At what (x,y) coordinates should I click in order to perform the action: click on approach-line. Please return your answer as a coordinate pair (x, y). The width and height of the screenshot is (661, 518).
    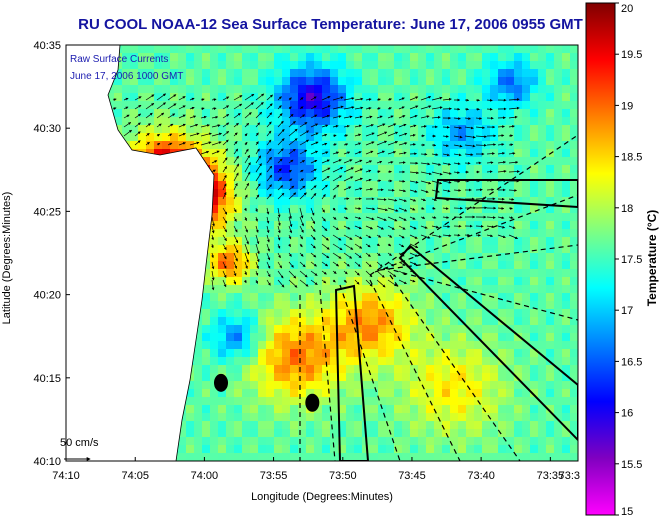
    Looking at the image, I should click on (473, 205).